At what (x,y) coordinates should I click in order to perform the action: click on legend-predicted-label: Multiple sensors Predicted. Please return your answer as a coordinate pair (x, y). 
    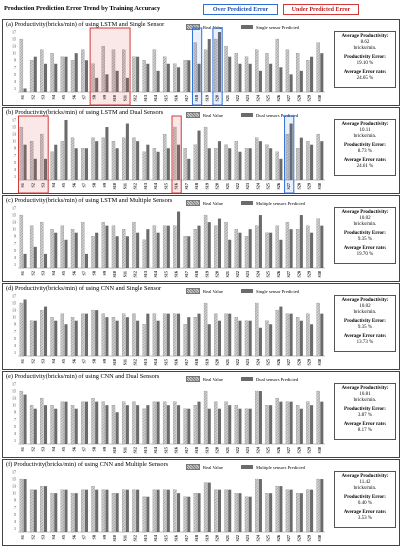
    Looking at the image, I should click on (280, 203).